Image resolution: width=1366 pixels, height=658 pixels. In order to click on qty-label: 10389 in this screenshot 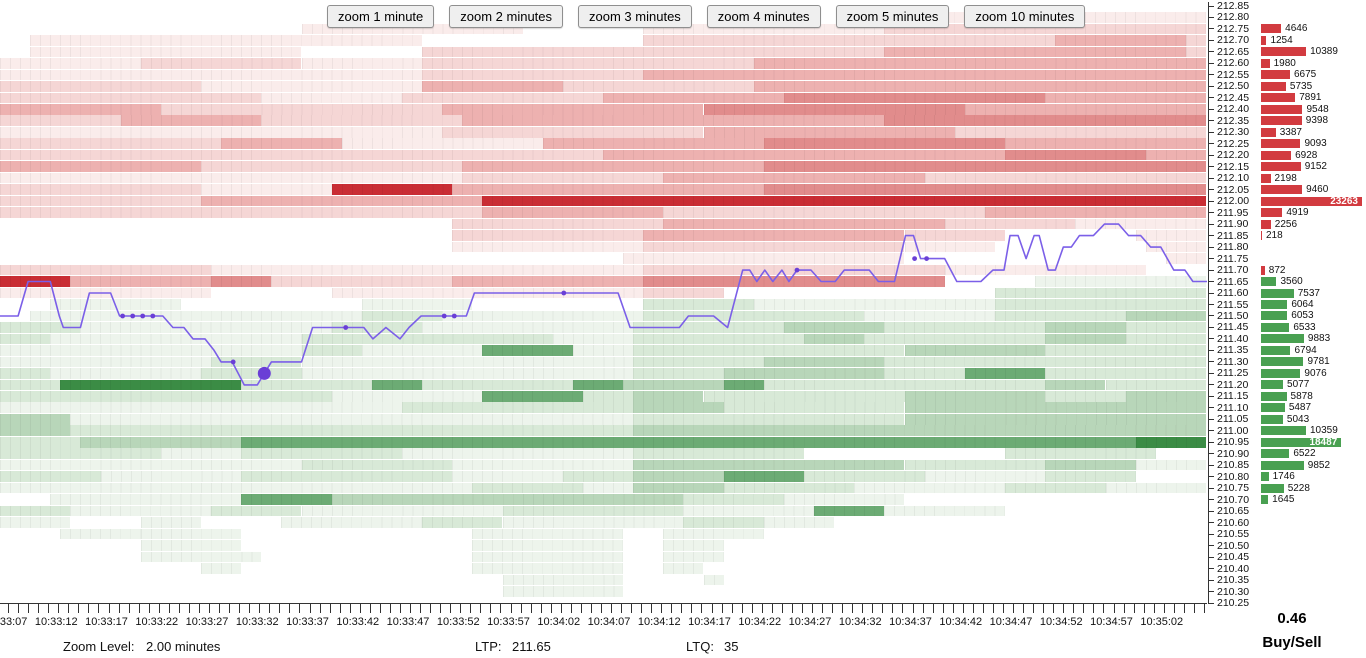, I will do `click(1324, 52)`.